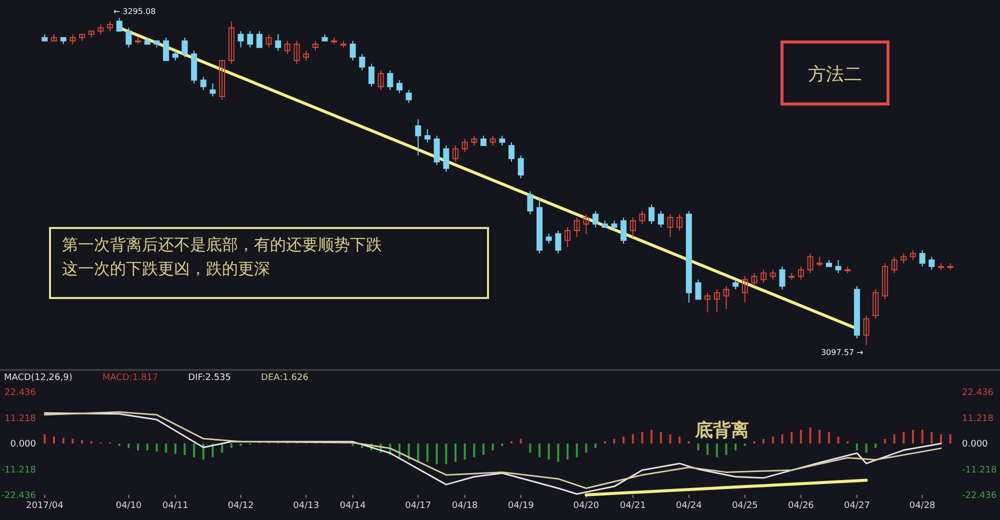  Describe the element at coordinates (857, 506) in the screenshot. I see `x-tick-label: 04/27` at that location.